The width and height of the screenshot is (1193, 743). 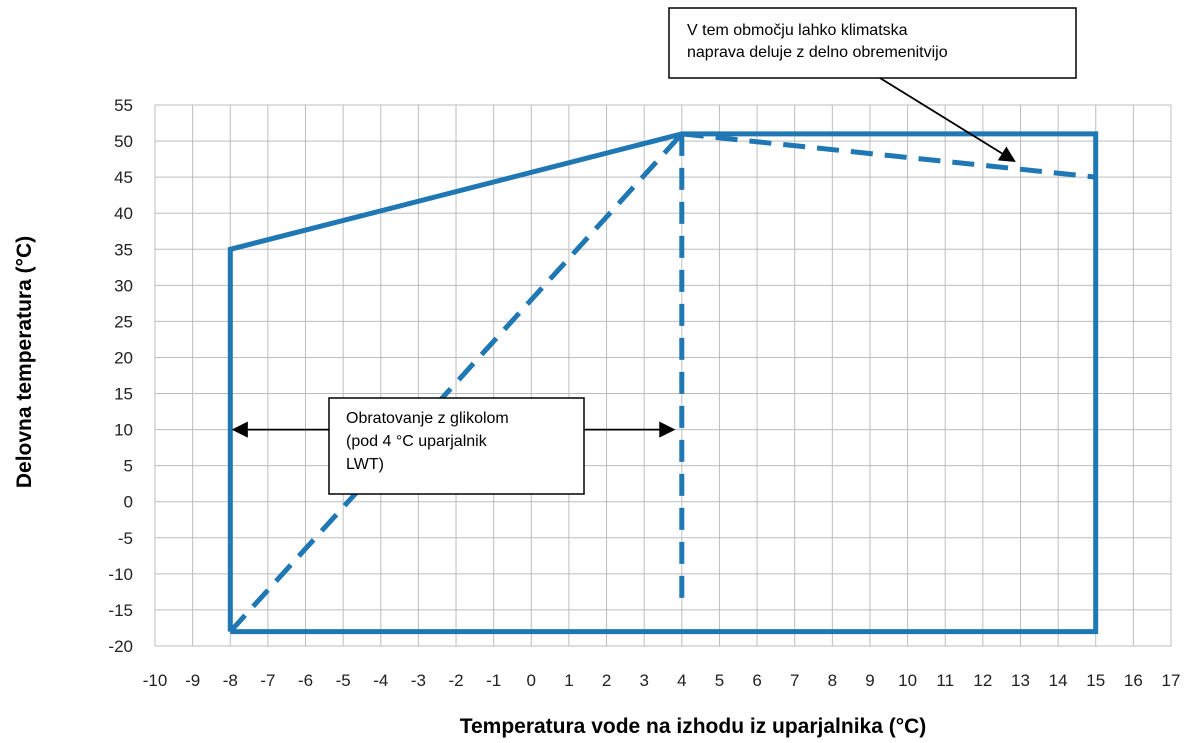 I want to click on x-tick-label: 15, so click(x=1095, y=680).